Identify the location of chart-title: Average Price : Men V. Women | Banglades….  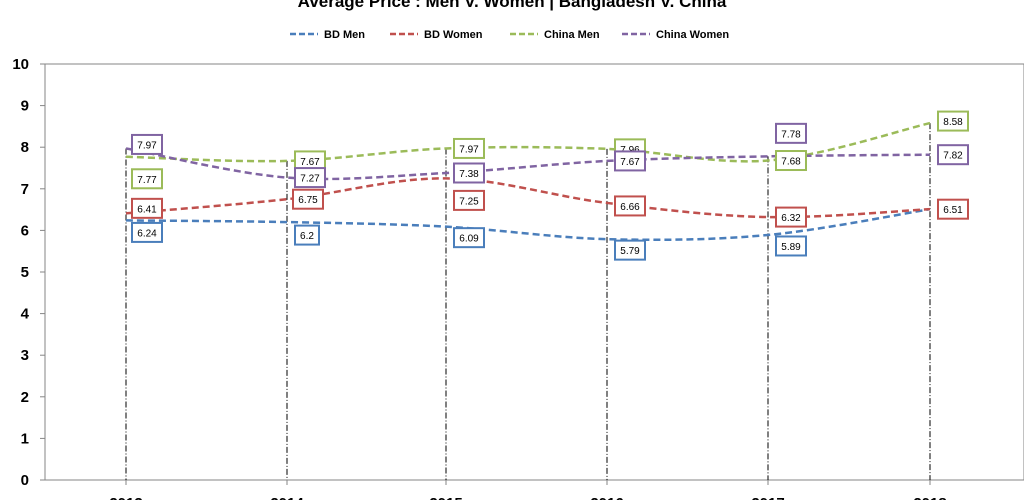
(512, 5).